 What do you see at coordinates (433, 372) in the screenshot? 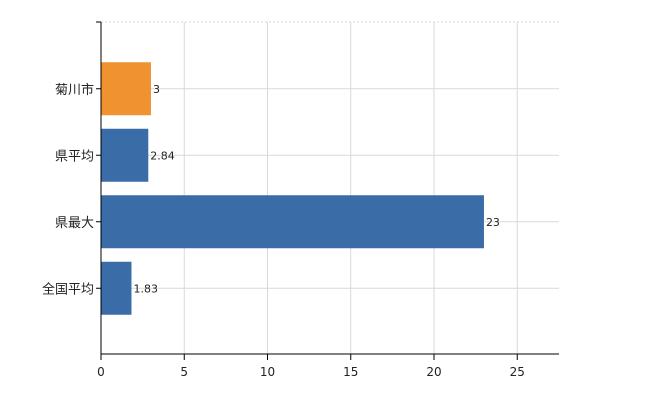
I see `x-tick-label-4: 20` at bounding box center [433, 372].